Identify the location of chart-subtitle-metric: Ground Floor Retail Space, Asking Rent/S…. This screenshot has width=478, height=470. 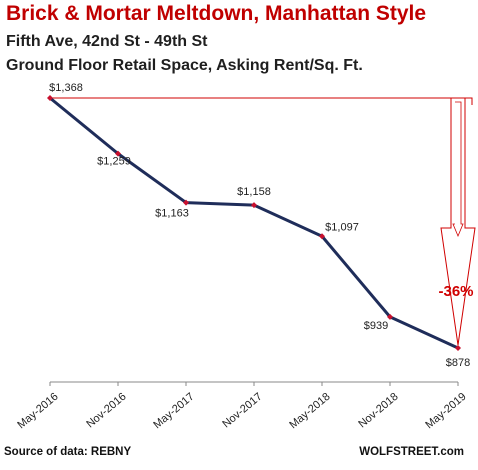
(184, 65).